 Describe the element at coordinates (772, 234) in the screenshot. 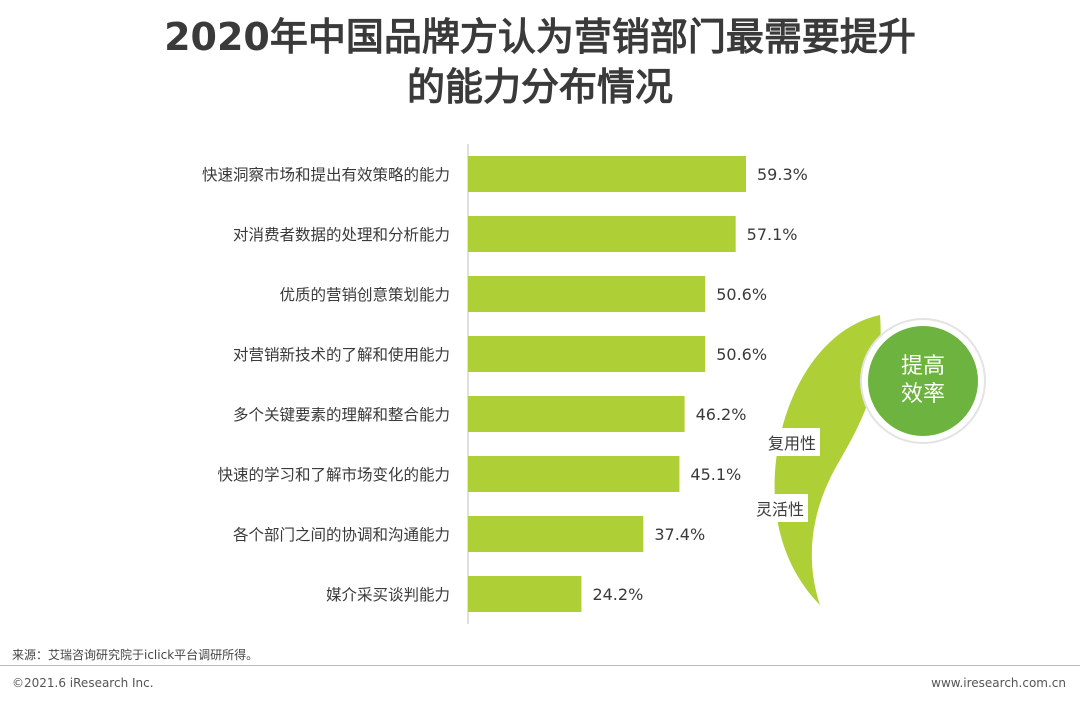

I see `value-label: 57.1%` at that location.